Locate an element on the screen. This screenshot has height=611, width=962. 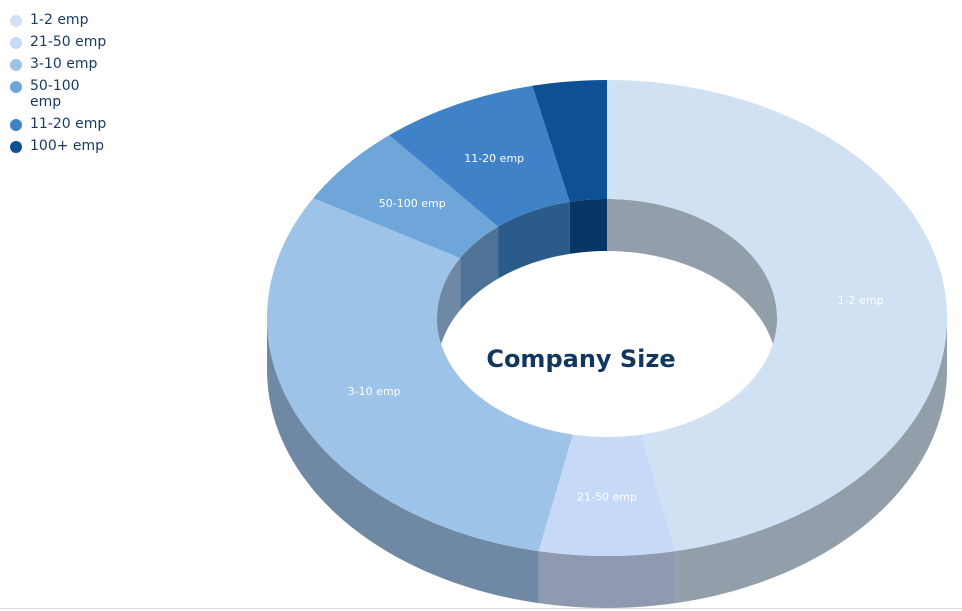
legend-item: 11-20 emp is located at coordinates (68, 124).